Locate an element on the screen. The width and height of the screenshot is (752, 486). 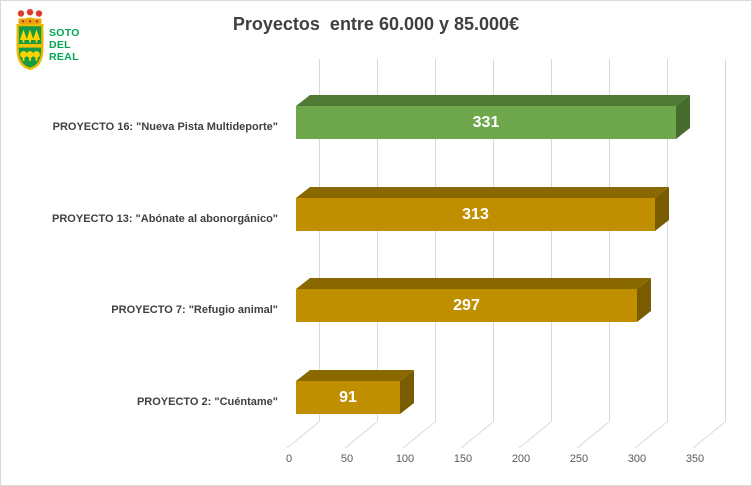
bar-proyecto-7: 297 is located at coordinates (473, 300).